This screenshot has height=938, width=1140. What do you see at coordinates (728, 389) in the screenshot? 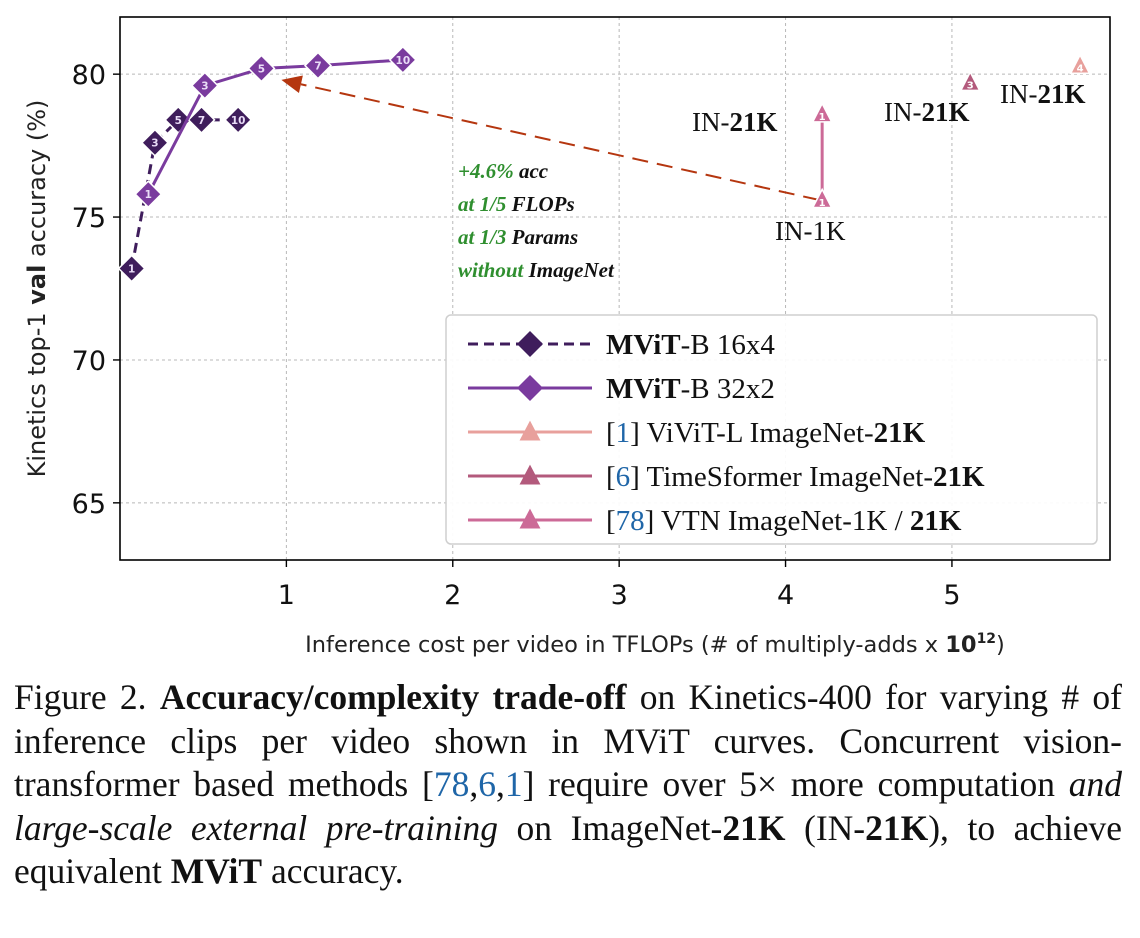
I see `legend-text: -B 32x2` at bounding box center [728, 389].